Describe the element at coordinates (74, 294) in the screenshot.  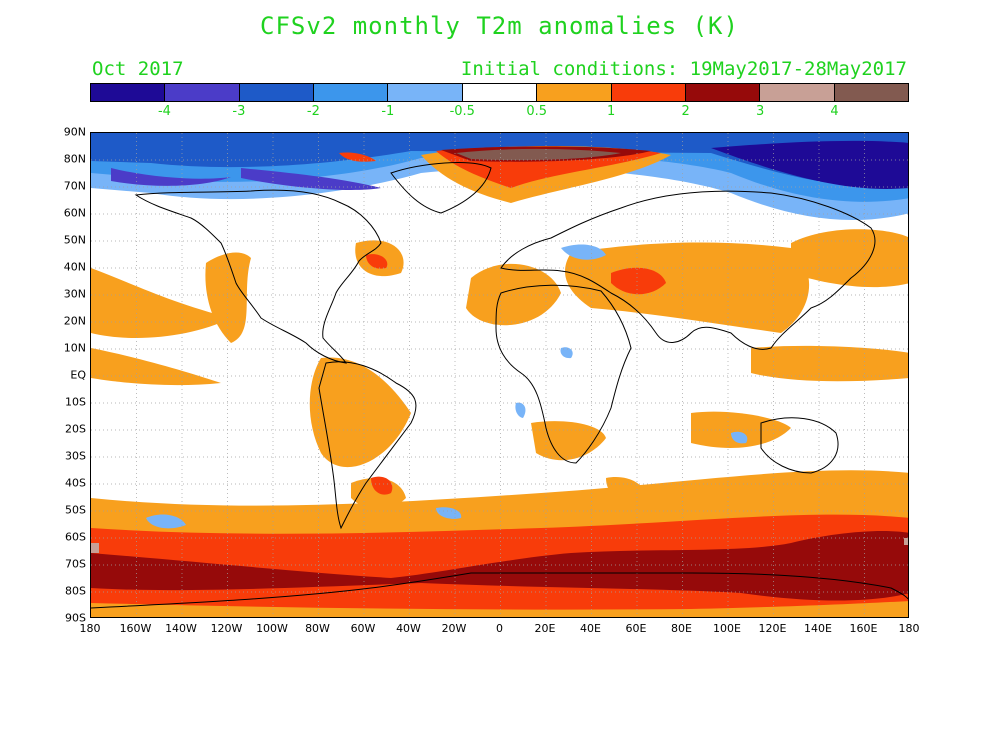
I see `latitude-label: 30N` at that location.